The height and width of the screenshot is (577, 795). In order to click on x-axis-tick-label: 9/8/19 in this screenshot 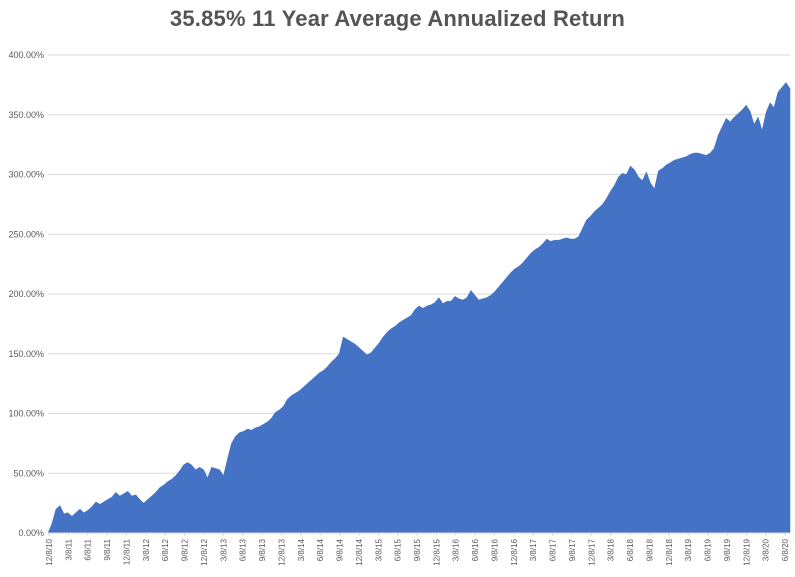, I will do `click(727, 549)`.